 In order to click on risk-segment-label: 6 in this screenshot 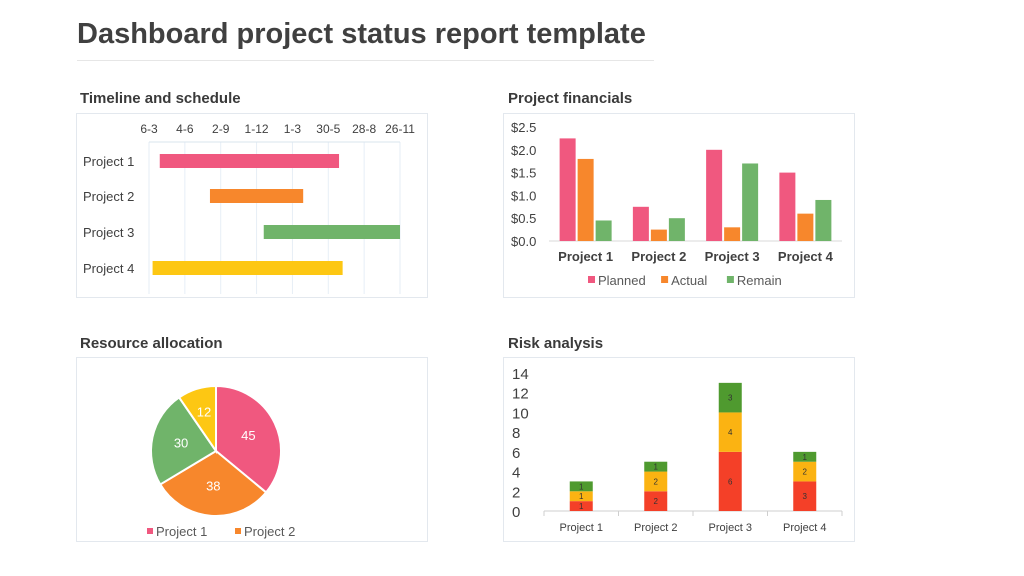, I will do `click(730, 481)`.